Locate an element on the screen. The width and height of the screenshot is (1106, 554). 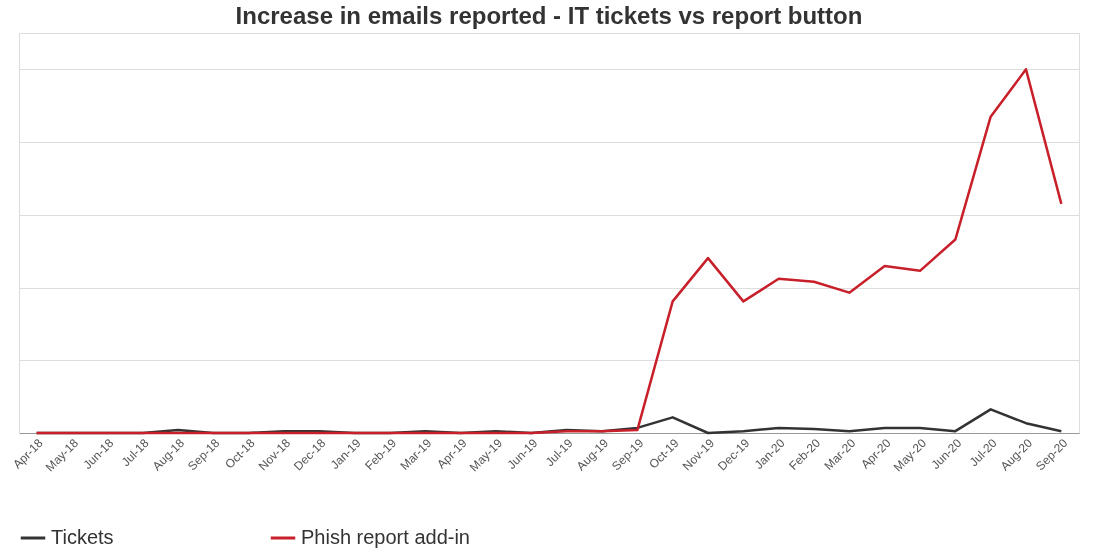
legend-label: Phish report add-in is located at coordinates (385, 537).